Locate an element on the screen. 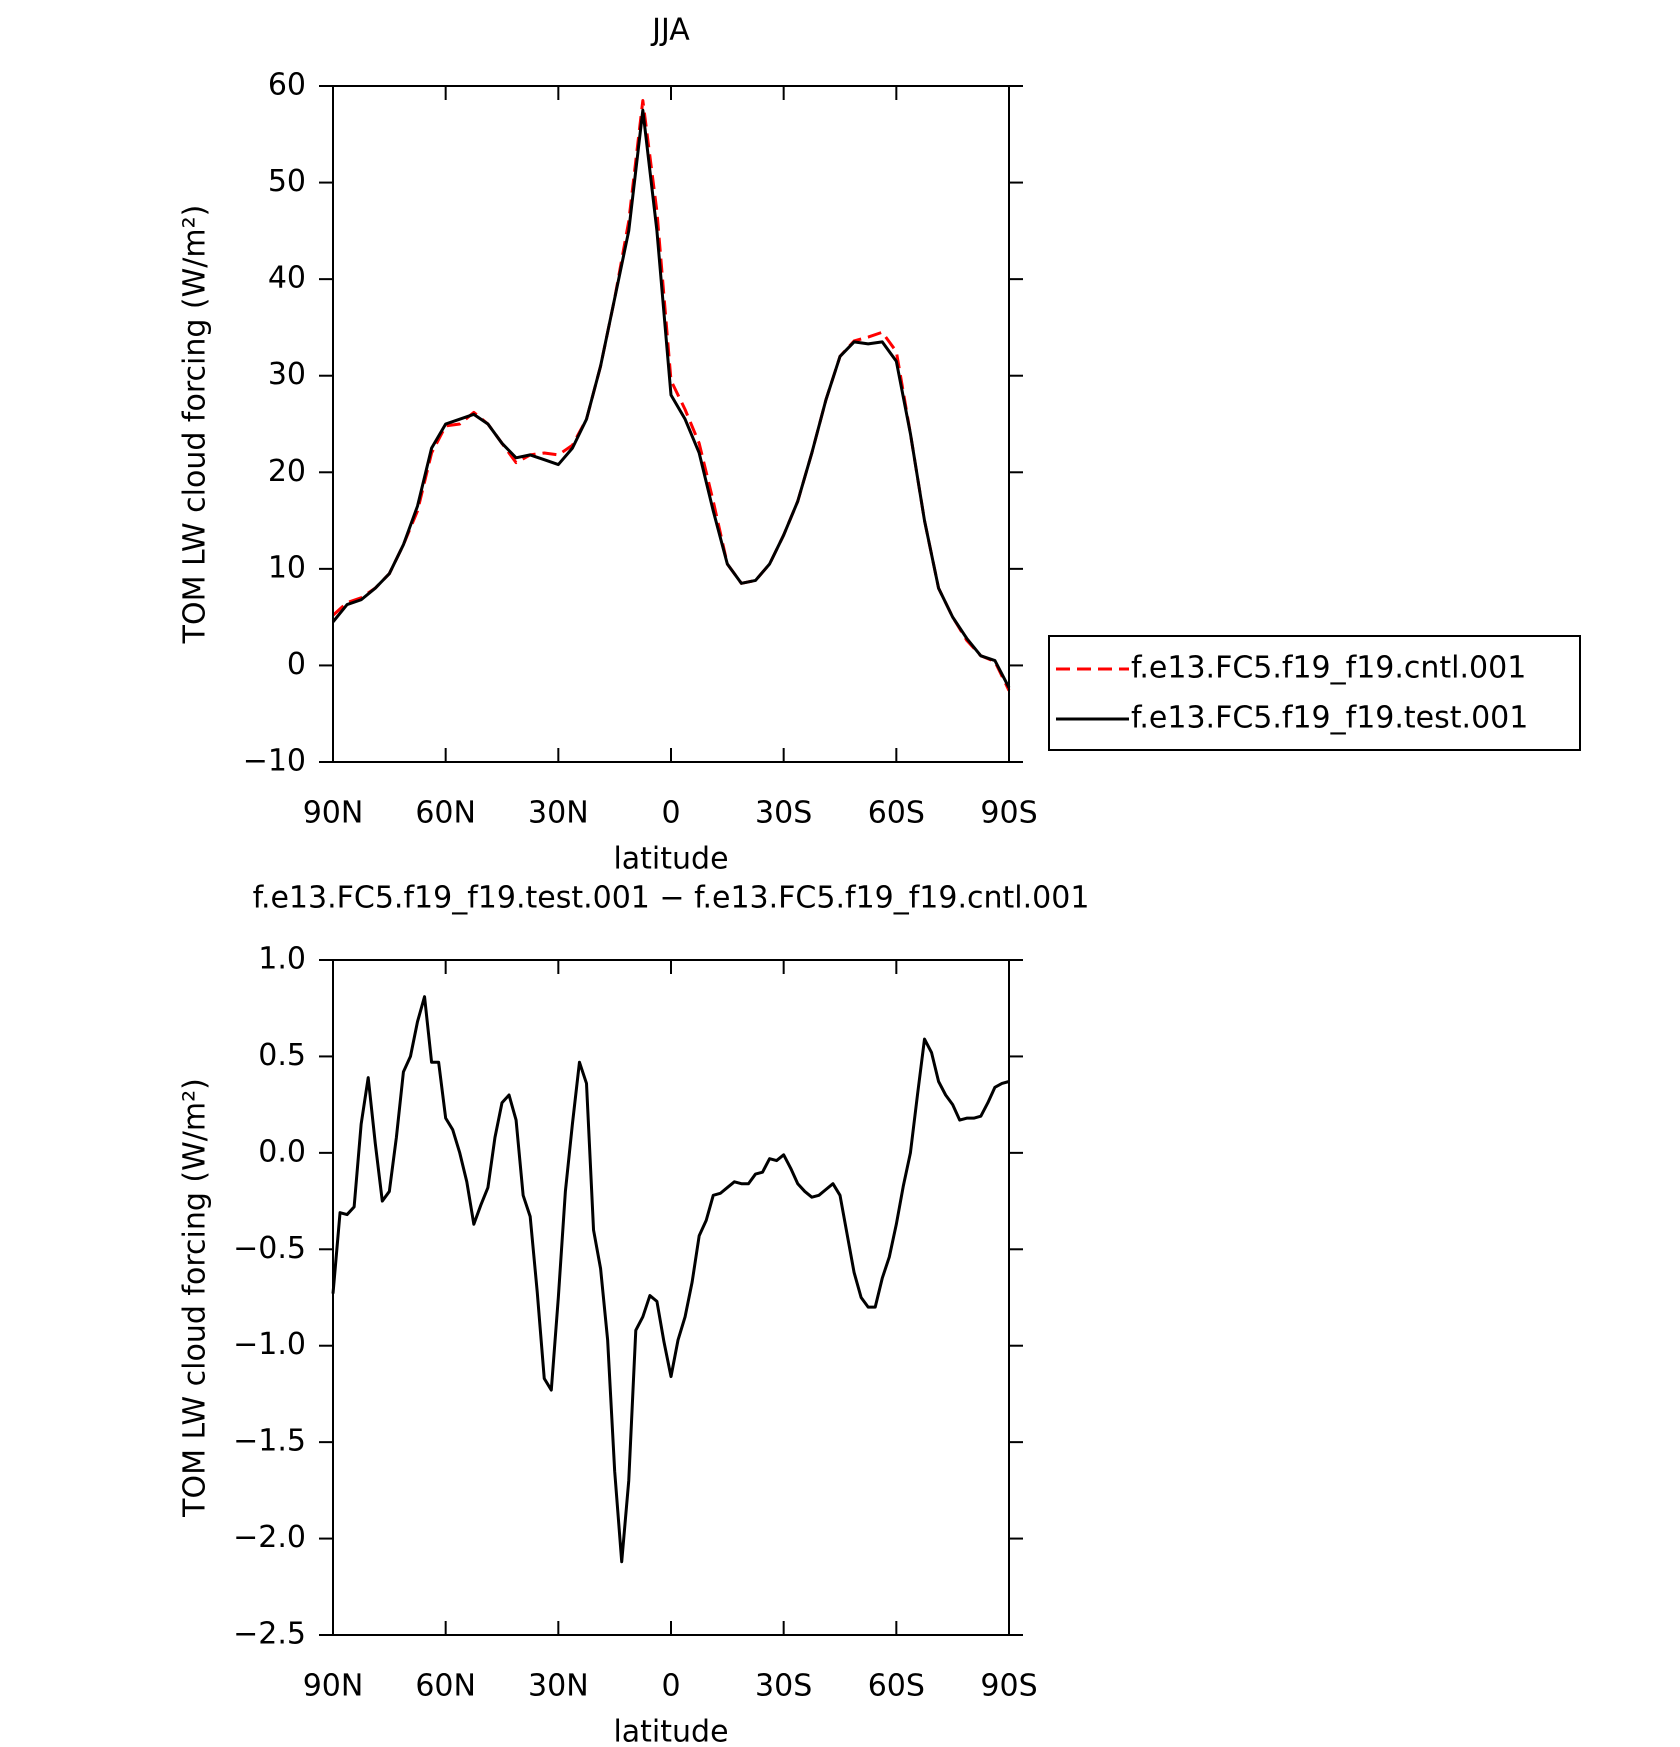 This screenshot has height=1747, width=1680. y-tick-label: 1.0 is located at coordinates (282, 959).